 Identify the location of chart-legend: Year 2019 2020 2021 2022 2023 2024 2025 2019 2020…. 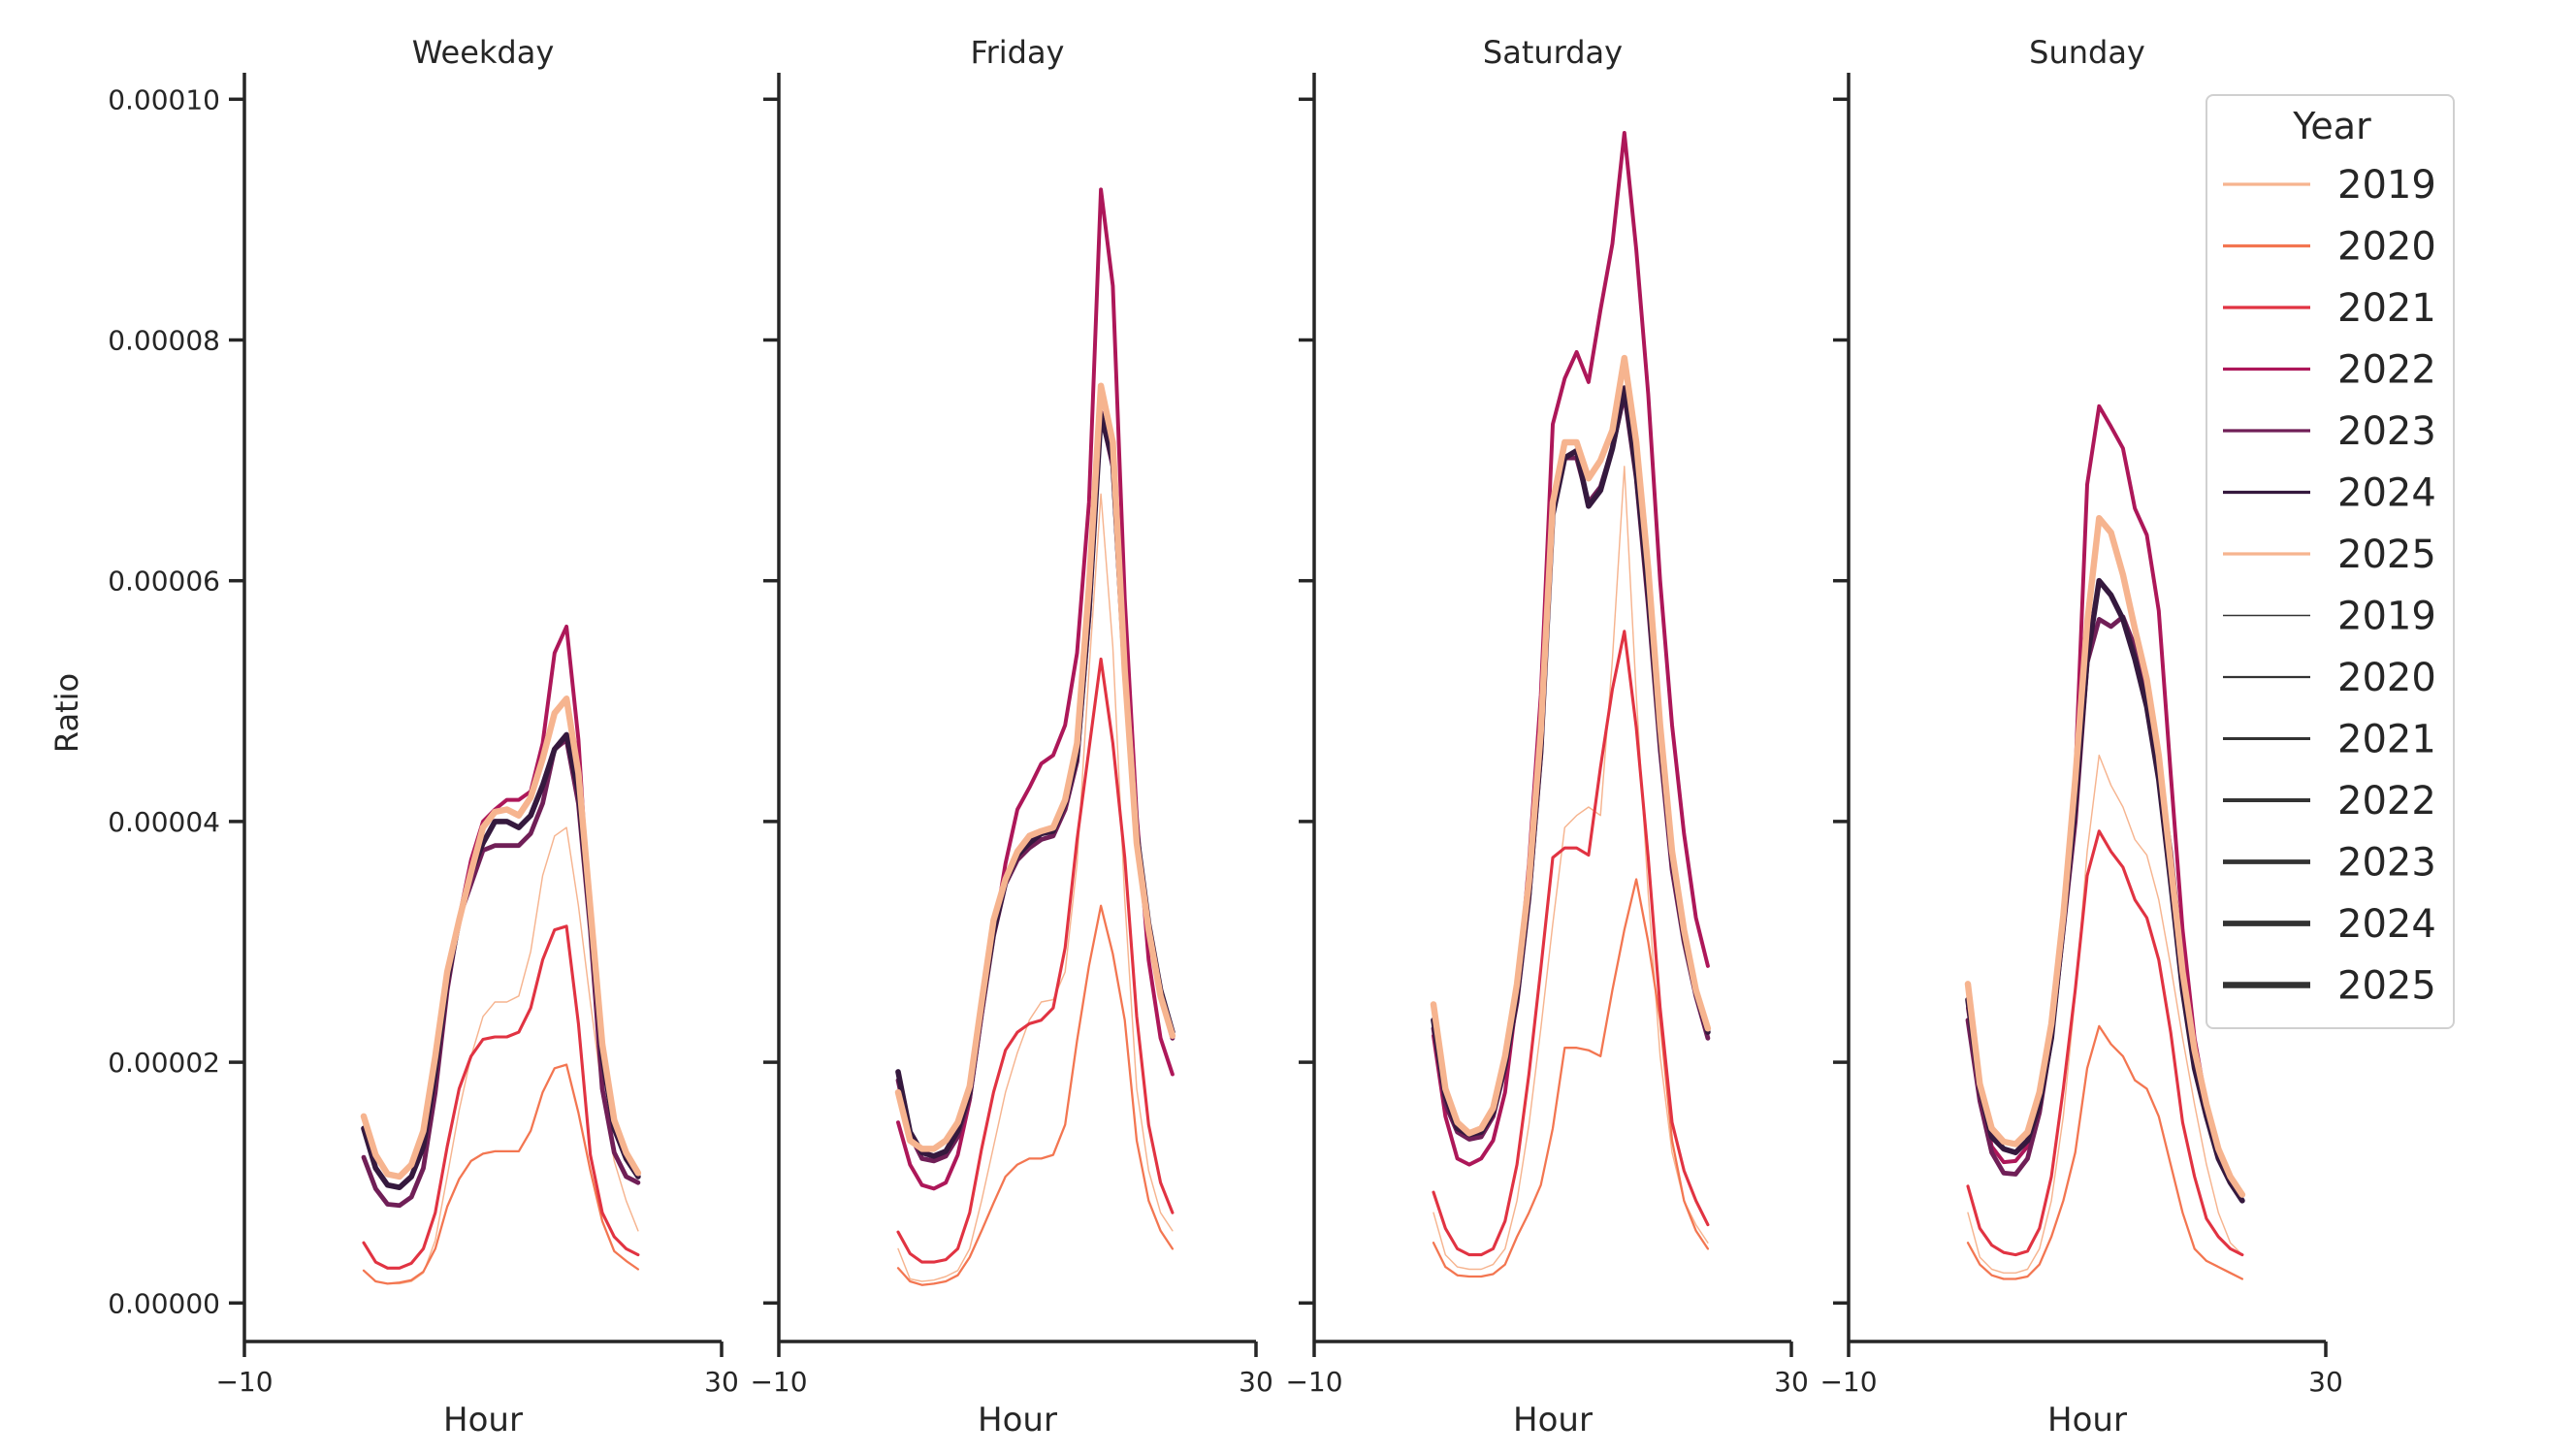
(2330, 561).